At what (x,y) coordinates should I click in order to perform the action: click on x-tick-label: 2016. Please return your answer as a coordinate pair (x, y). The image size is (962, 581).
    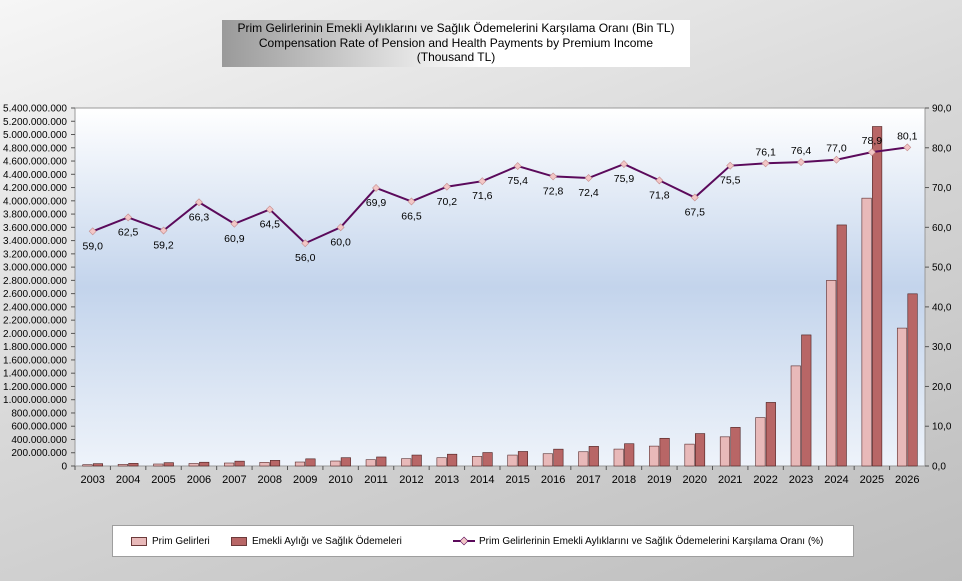
    Looking at the image, I should click on (553, 480).